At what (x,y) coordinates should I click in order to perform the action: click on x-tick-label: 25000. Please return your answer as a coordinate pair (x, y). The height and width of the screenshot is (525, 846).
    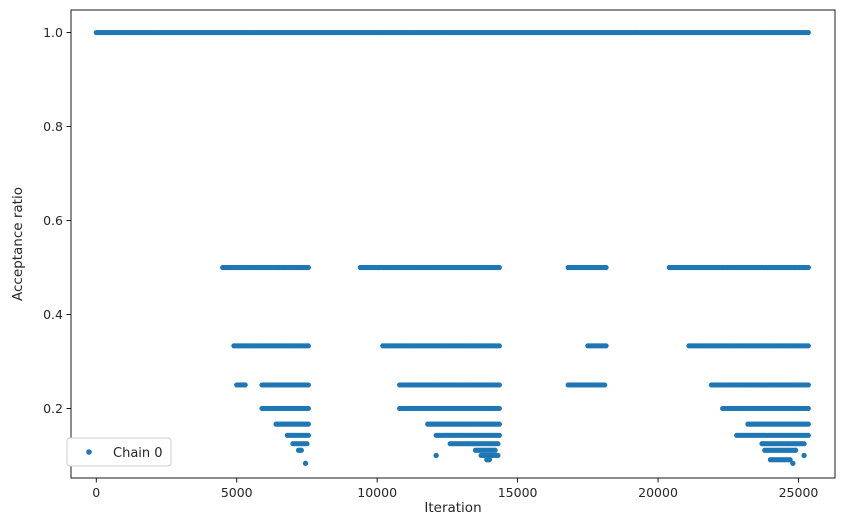
    Looking at the image, I should click on (799, 492).